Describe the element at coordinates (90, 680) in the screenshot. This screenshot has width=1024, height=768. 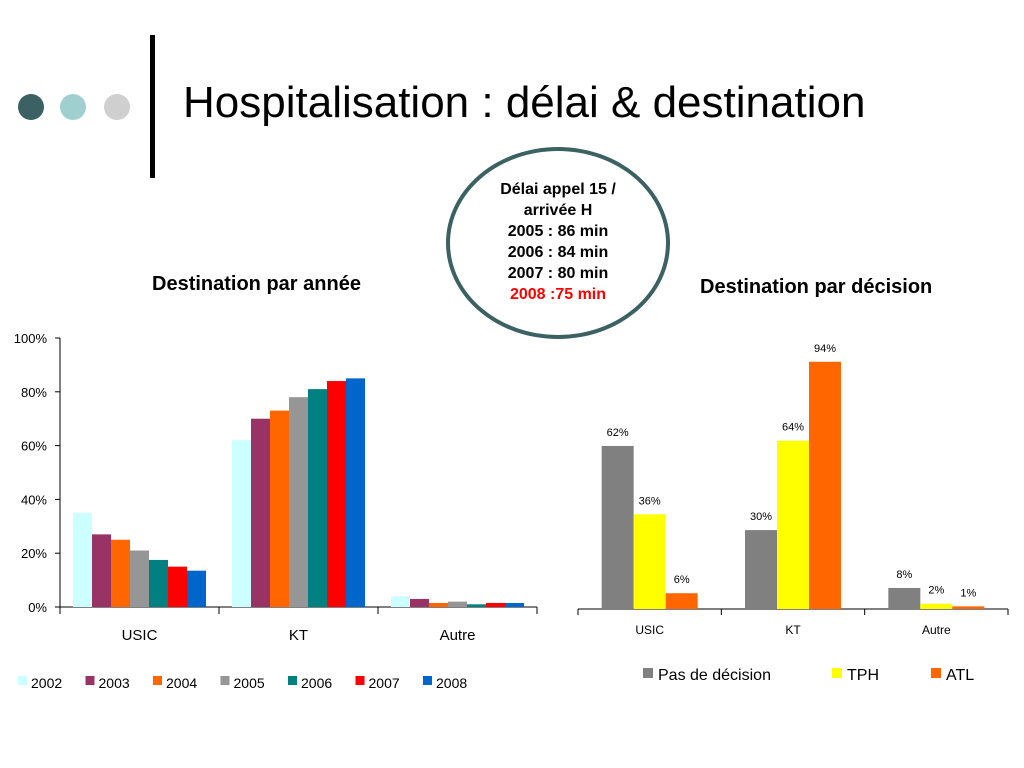
I see `legend-swatch-2003` at that location.